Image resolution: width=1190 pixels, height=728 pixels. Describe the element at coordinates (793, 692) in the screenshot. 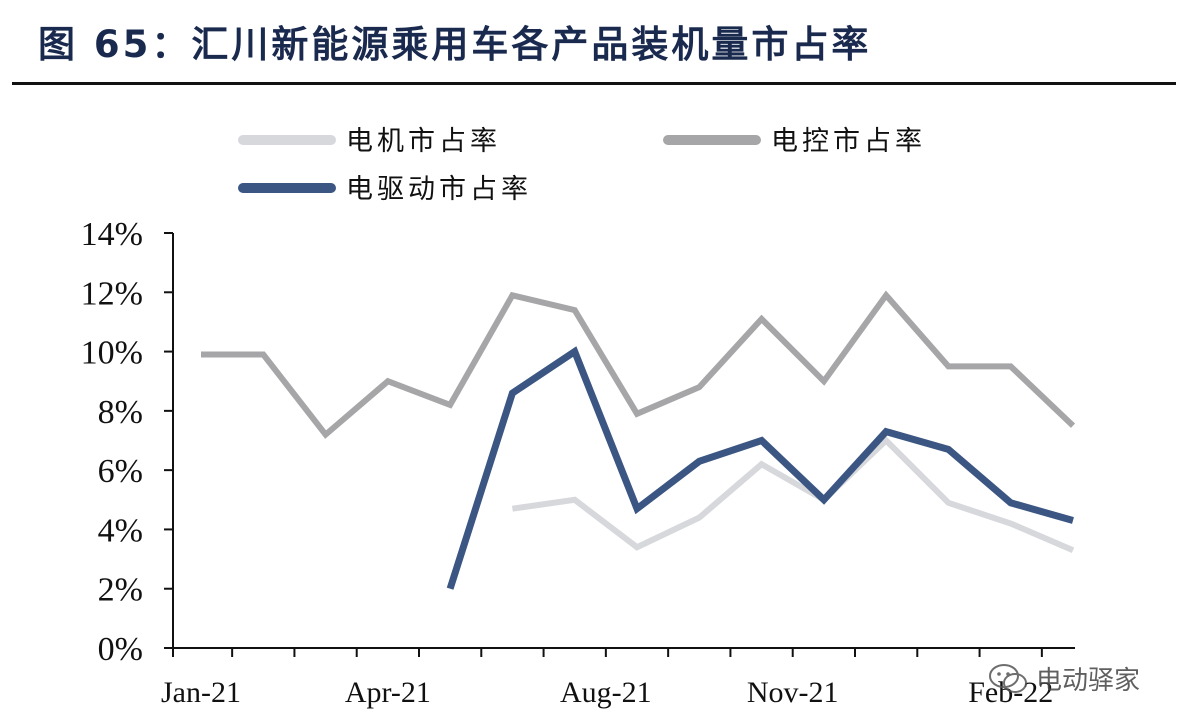

I see `x-tick-label: Nov-21` at that location.